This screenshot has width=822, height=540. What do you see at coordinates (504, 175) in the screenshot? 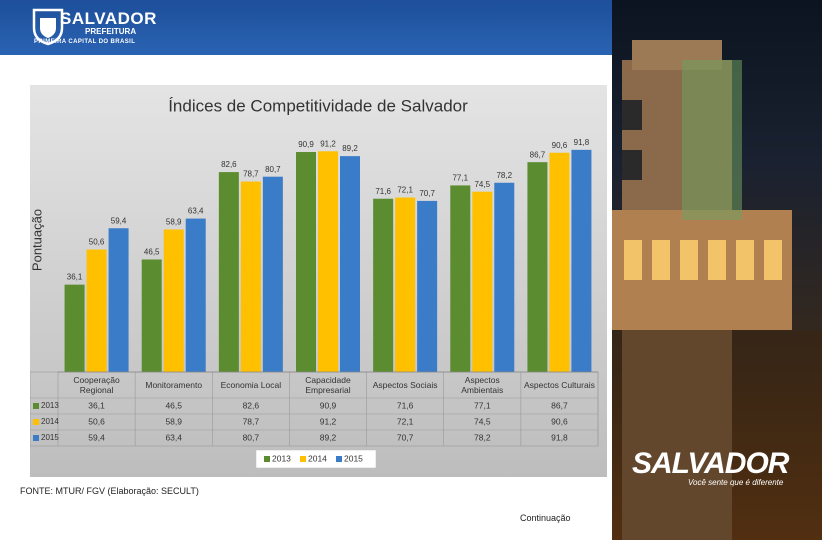
I see `data-label: 78,2` at bounding box center [504, 175].